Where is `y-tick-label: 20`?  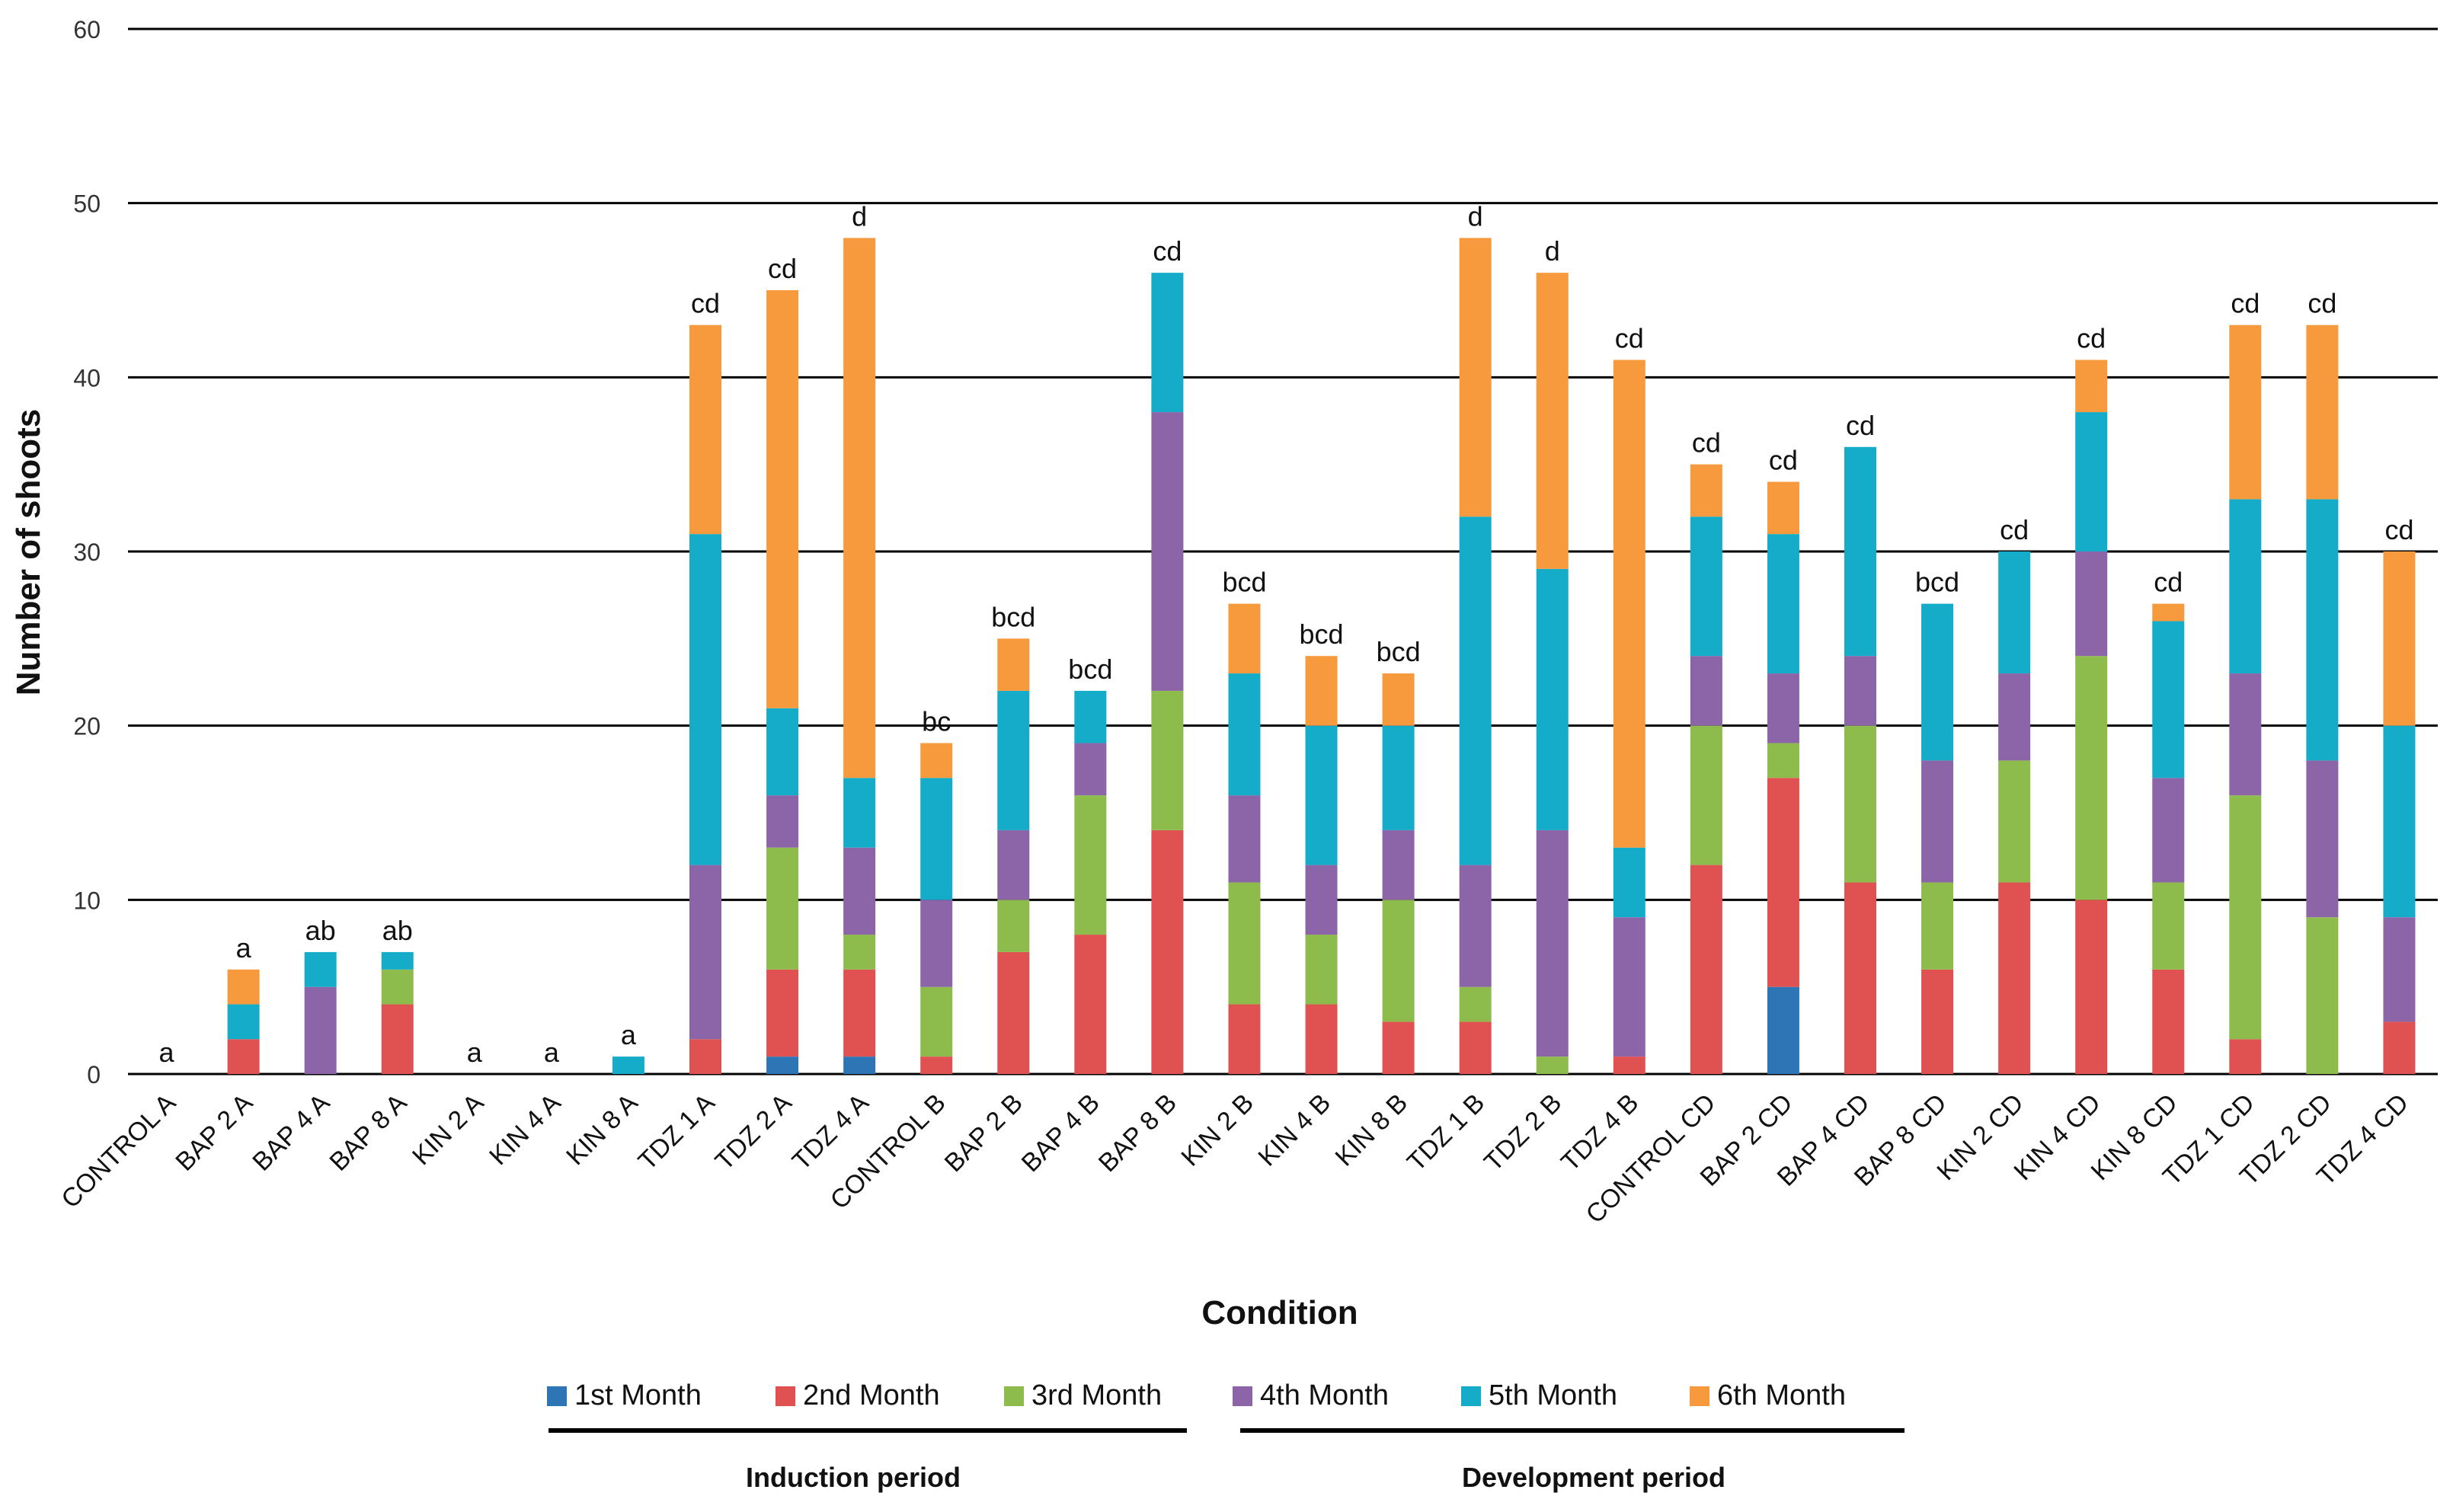 y-tick-label: 20 is located at coordinates (87, 726).